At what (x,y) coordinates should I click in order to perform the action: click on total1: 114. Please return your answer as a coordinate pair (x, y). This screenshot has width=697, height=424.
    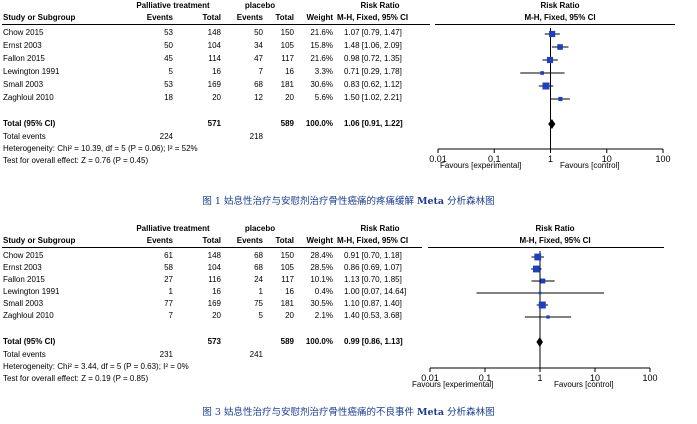
    Looking at the image, I should click on (214, 58).